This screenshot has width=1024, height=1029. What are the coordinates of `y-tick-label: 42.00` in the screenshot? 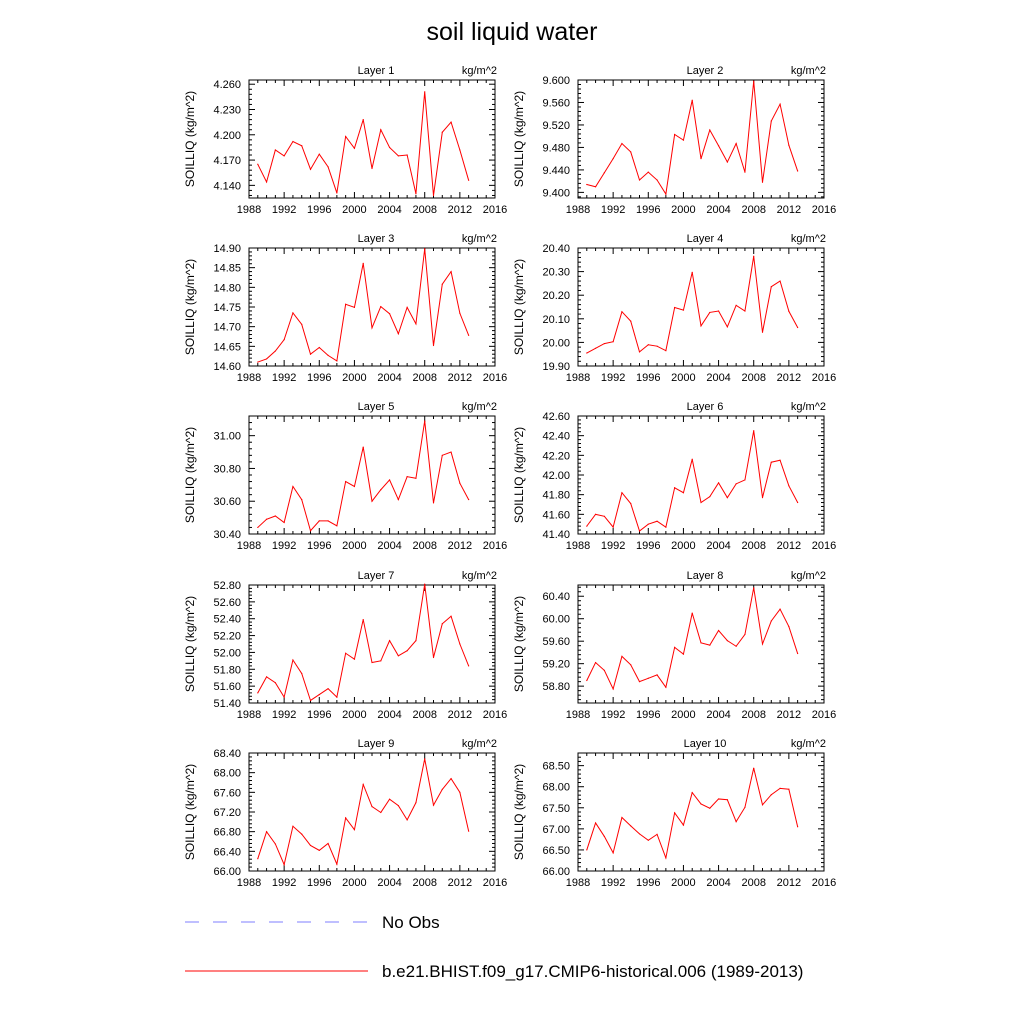 It's located at (556, 476).